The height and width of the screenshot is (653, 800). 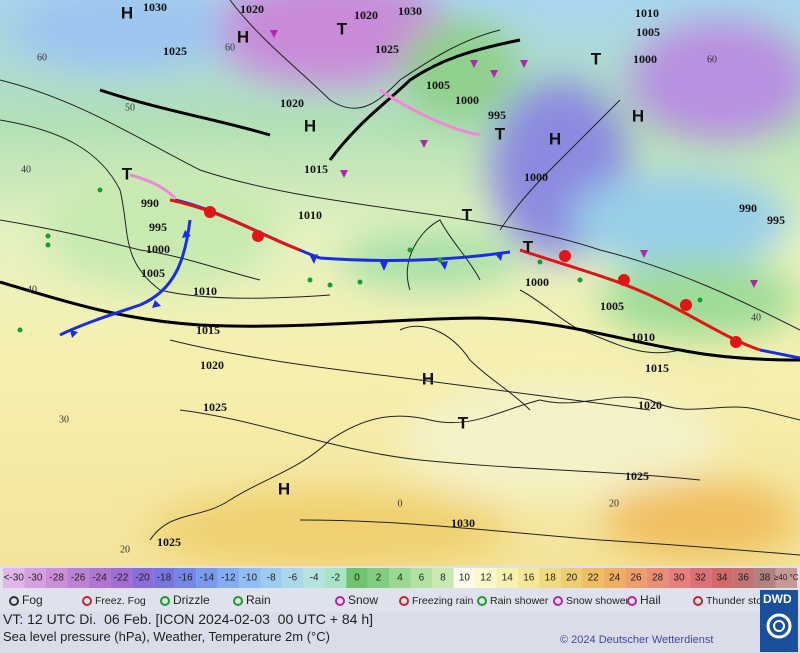 What do you see at coordinates (56, 578) in the screenshot?
I see `scale-label: -28` at bounding box center [56, 578].